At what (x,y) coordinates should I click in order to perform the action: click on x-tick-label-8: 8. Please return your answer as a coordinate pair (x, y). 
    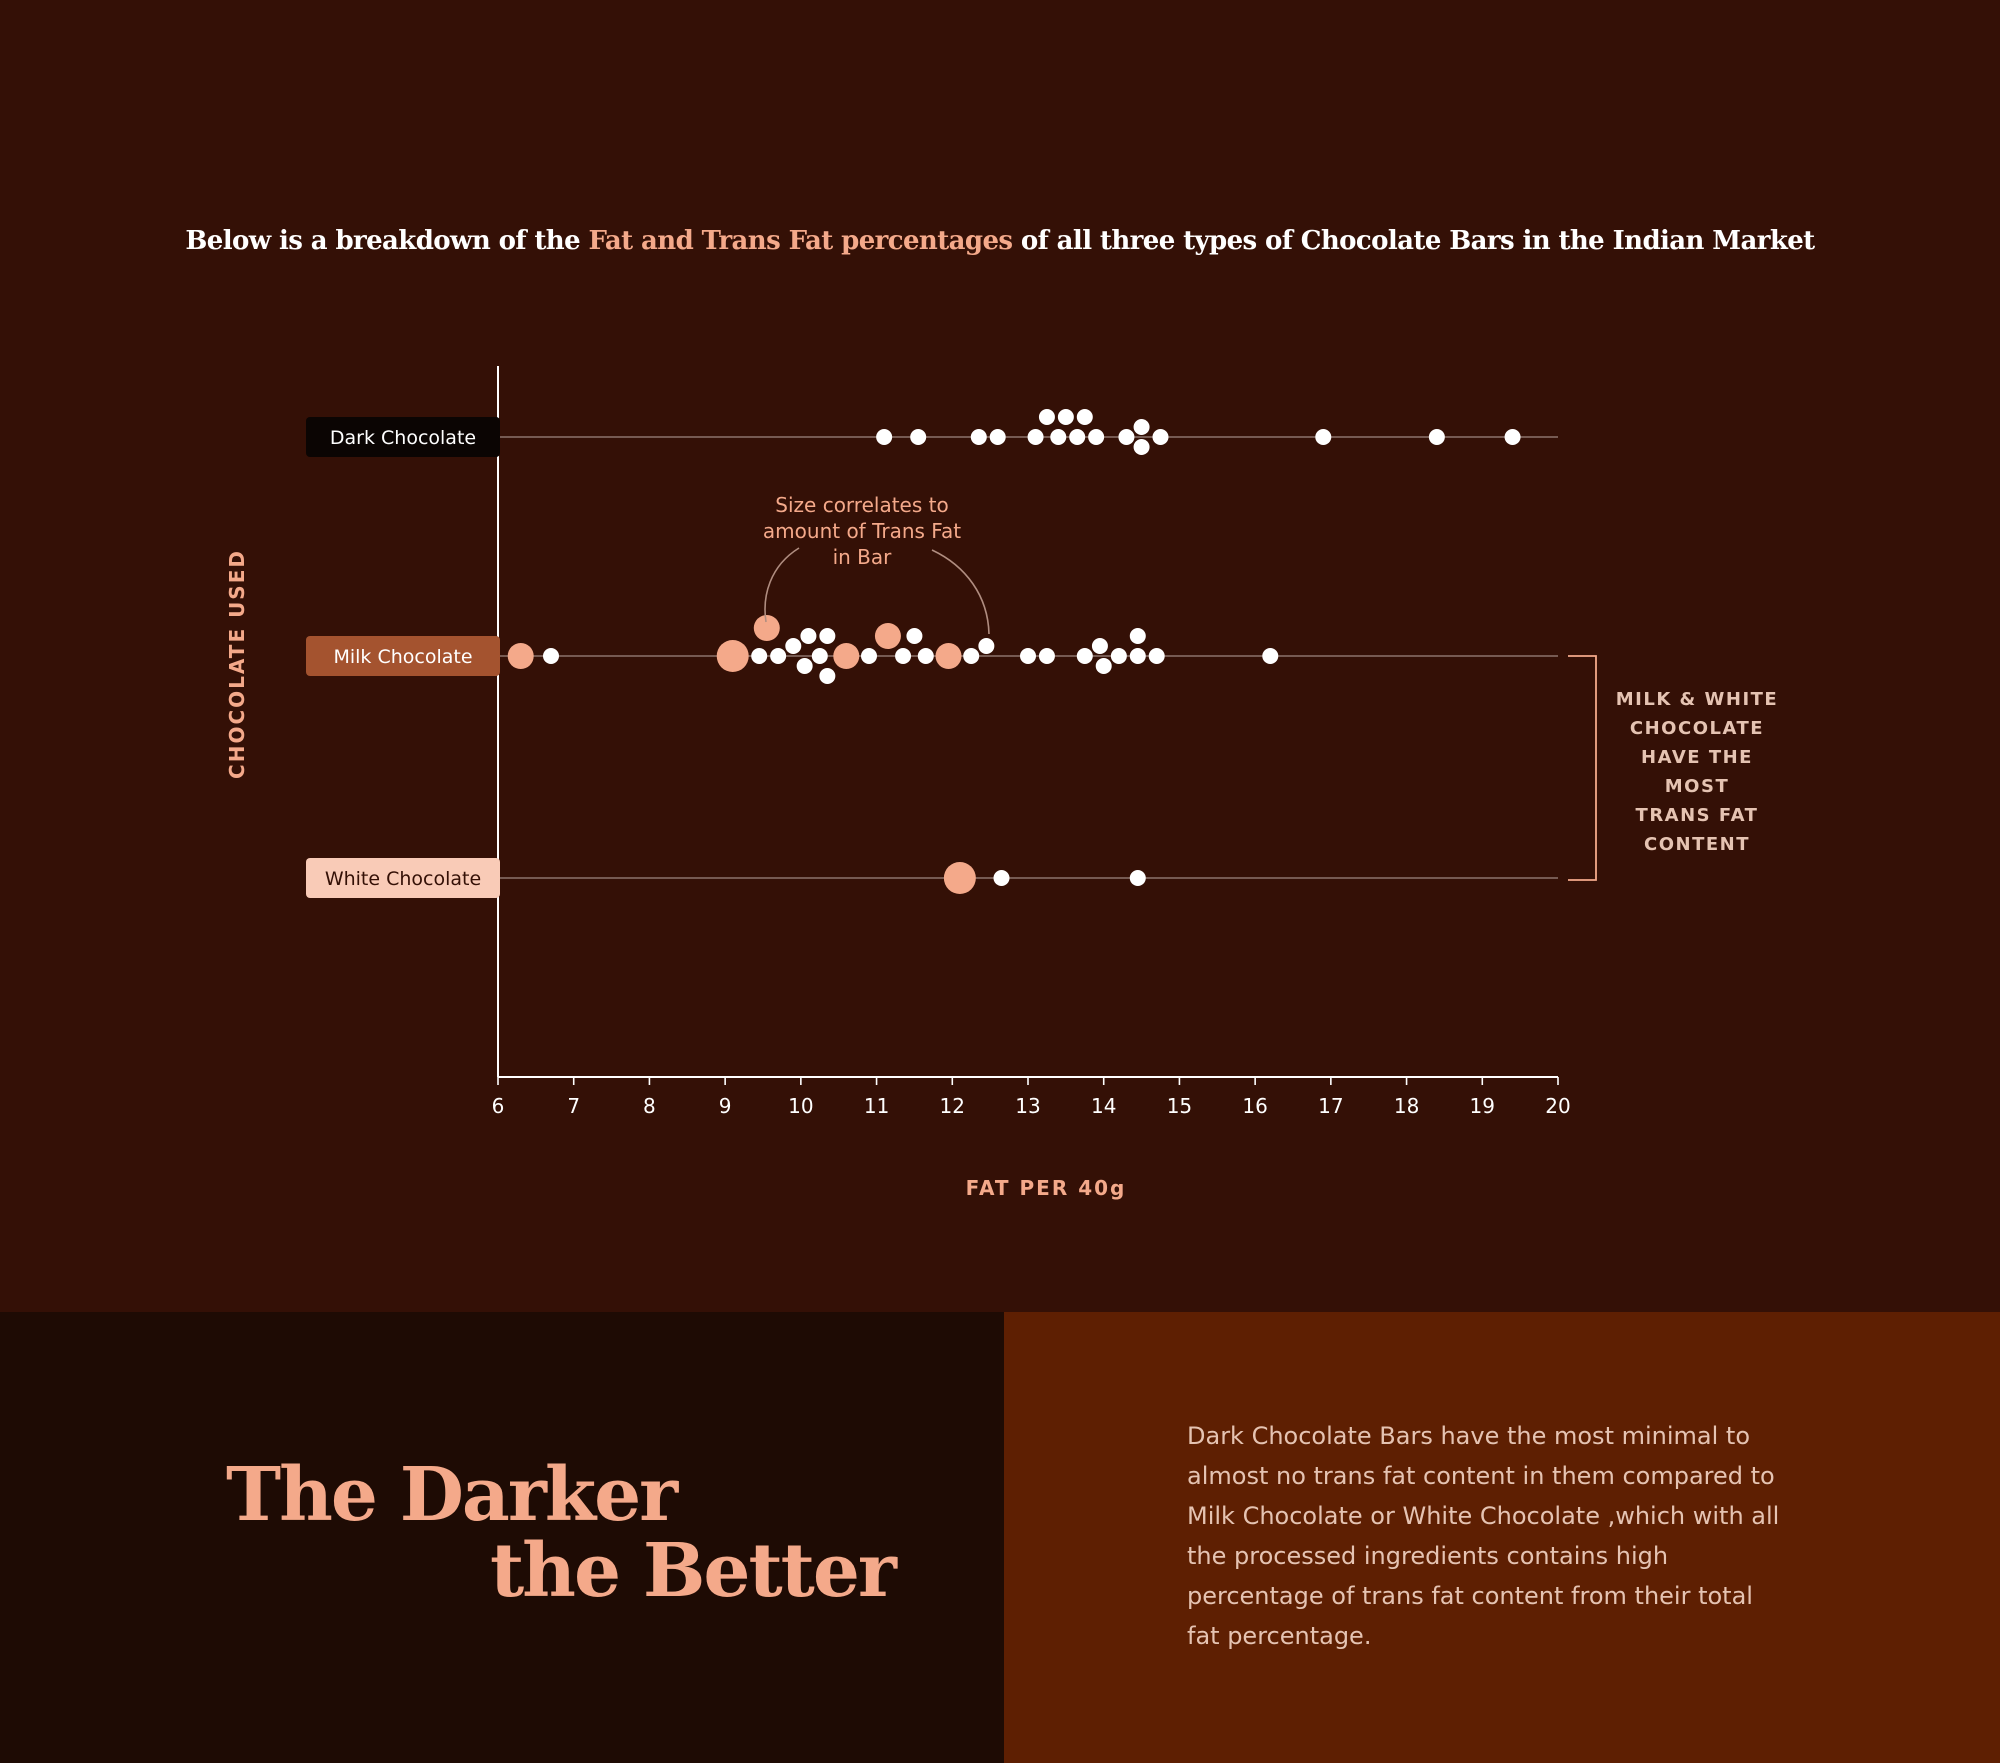
    Looking at the image, I should click on (649, 1106).